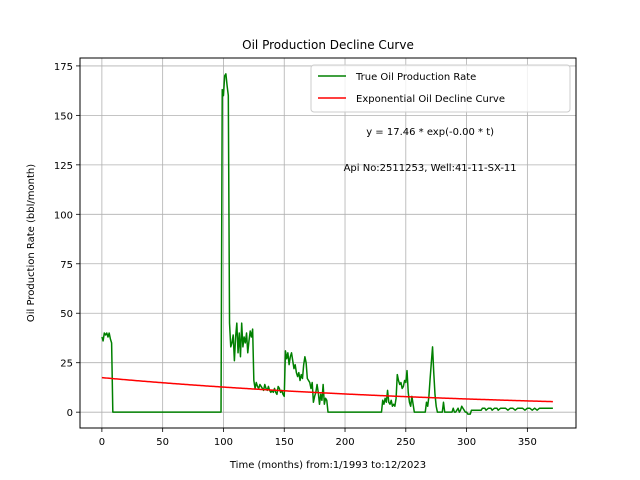 The height and width of the screenshot is (480, 640). I want to click on y-tick-label: 100, so click(63, 215).